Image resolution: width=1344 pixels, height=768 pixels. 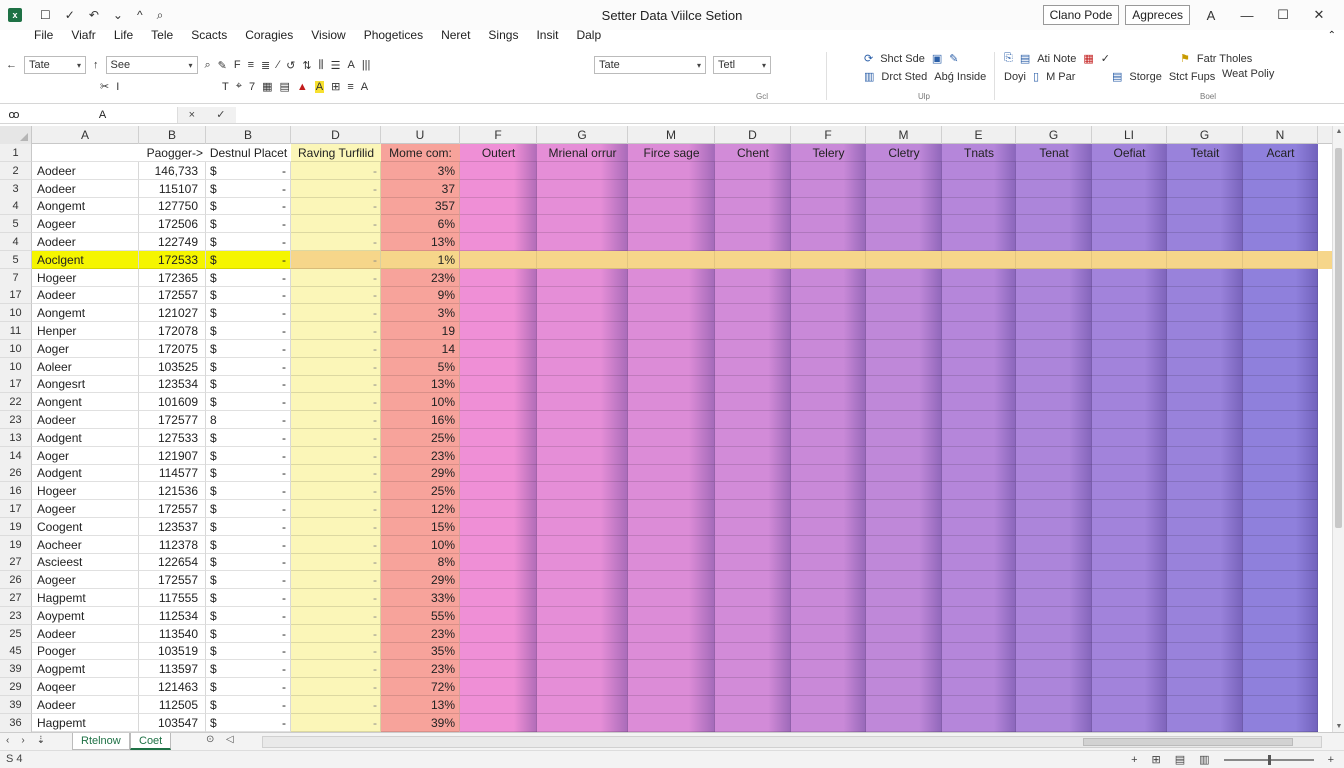 What do you see at coordinates (420, 331) in the screenshot?
I see `cell-percent: 19` at bounding box center [420, 331].